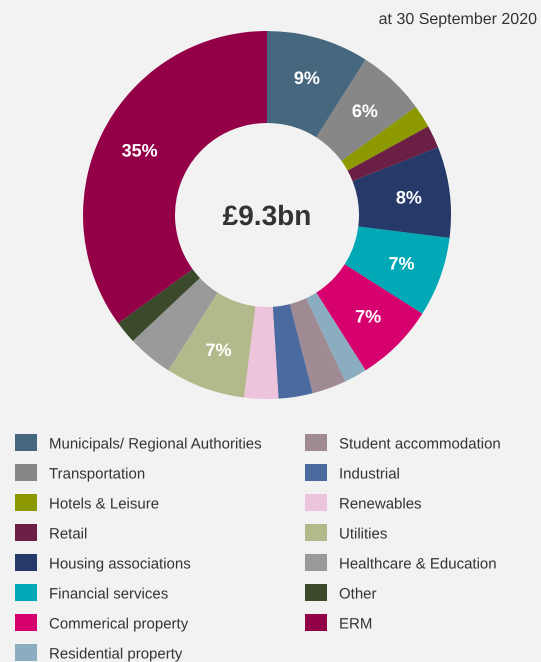  I want to click on legend-label: Other, so click(358, 593).